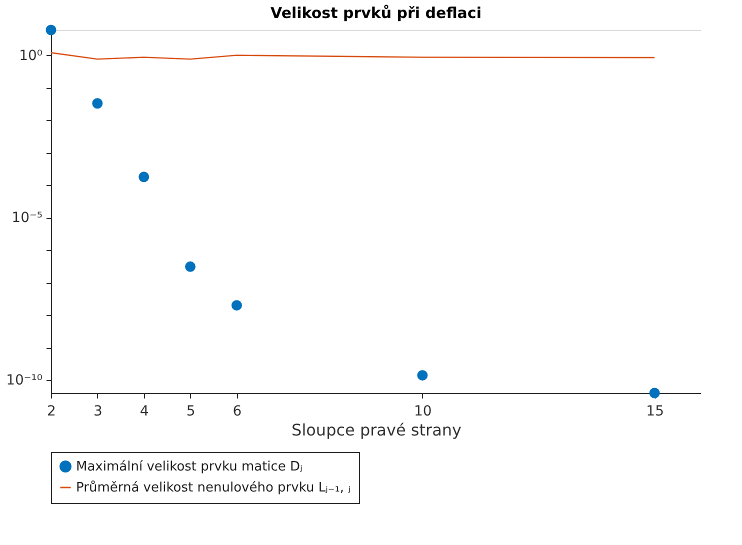 The image size is (742, 545). I want to click on x-tick-label: 10, so click(423, 412).